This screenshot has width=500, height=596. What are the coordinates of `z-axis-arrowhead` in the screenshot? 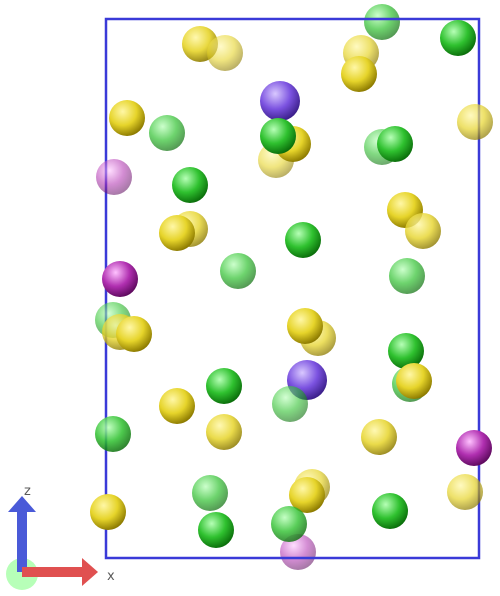 It's located at (22, 504).